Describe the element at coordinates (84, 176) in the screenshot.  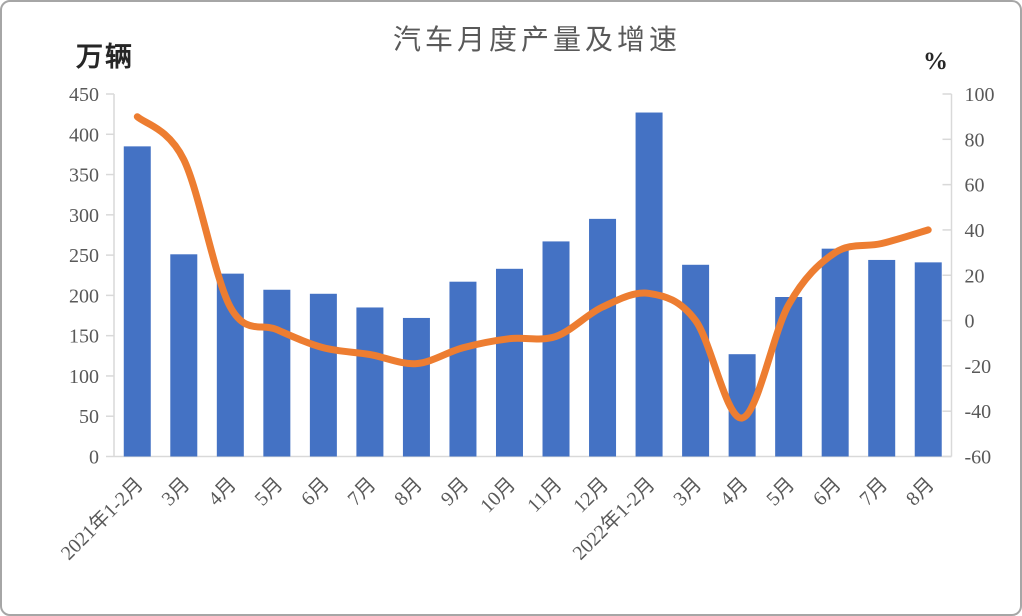
I see `left-axis-tick-label: 350` at that location.